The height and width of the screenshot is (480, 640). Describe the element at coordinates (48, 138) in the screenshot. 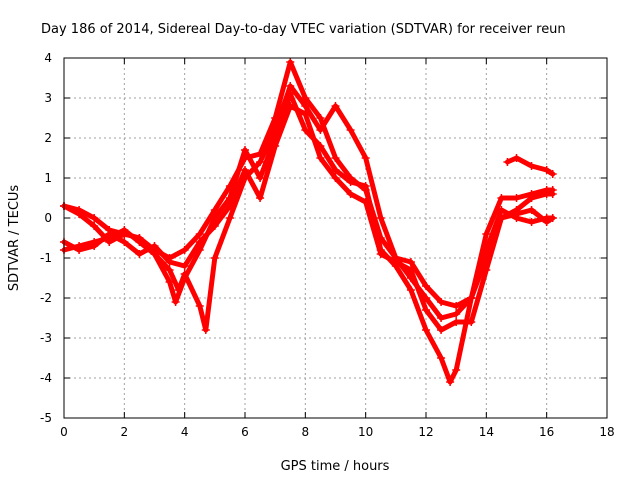

I see `y-tick-label: 2` at that location.